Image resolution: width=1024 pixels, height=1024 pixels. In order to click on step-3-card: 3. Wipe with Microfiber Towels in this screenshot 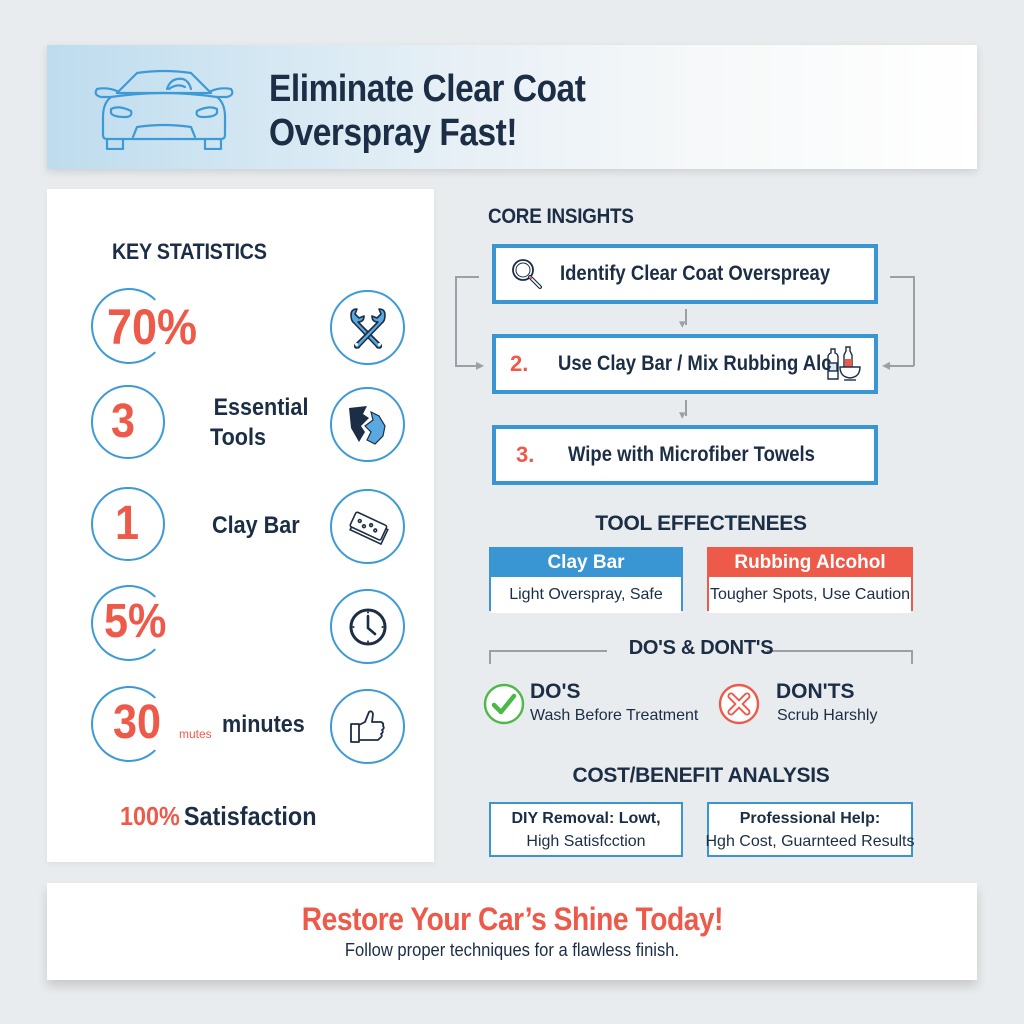, I will do `click(685, 455)`.